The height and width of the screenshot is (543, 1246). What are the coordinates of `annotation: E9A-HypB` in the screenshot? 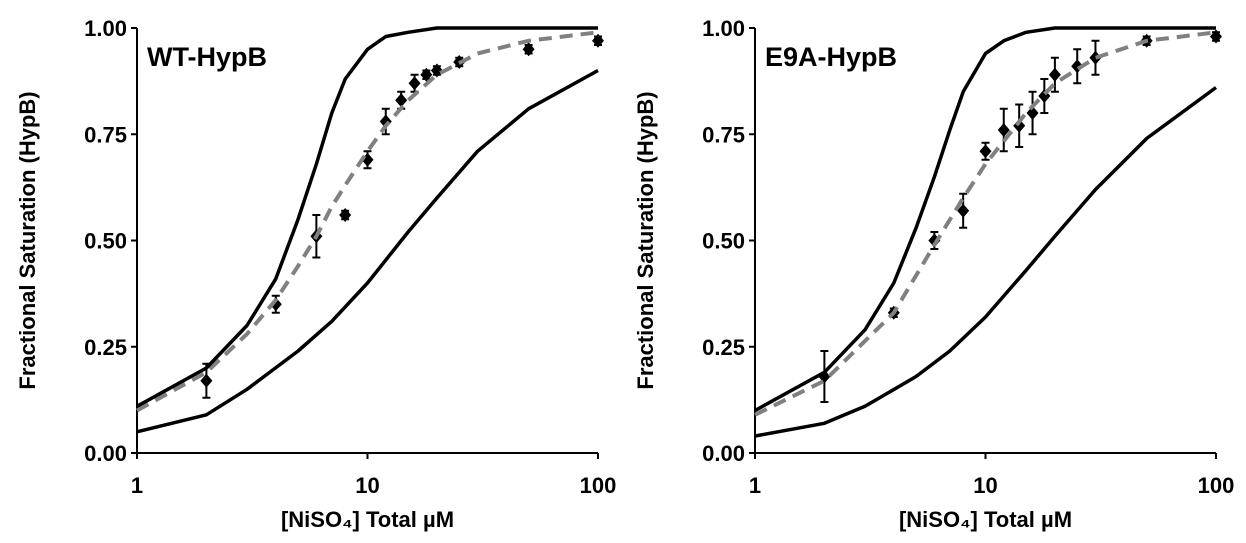 It's located at (831, 57).